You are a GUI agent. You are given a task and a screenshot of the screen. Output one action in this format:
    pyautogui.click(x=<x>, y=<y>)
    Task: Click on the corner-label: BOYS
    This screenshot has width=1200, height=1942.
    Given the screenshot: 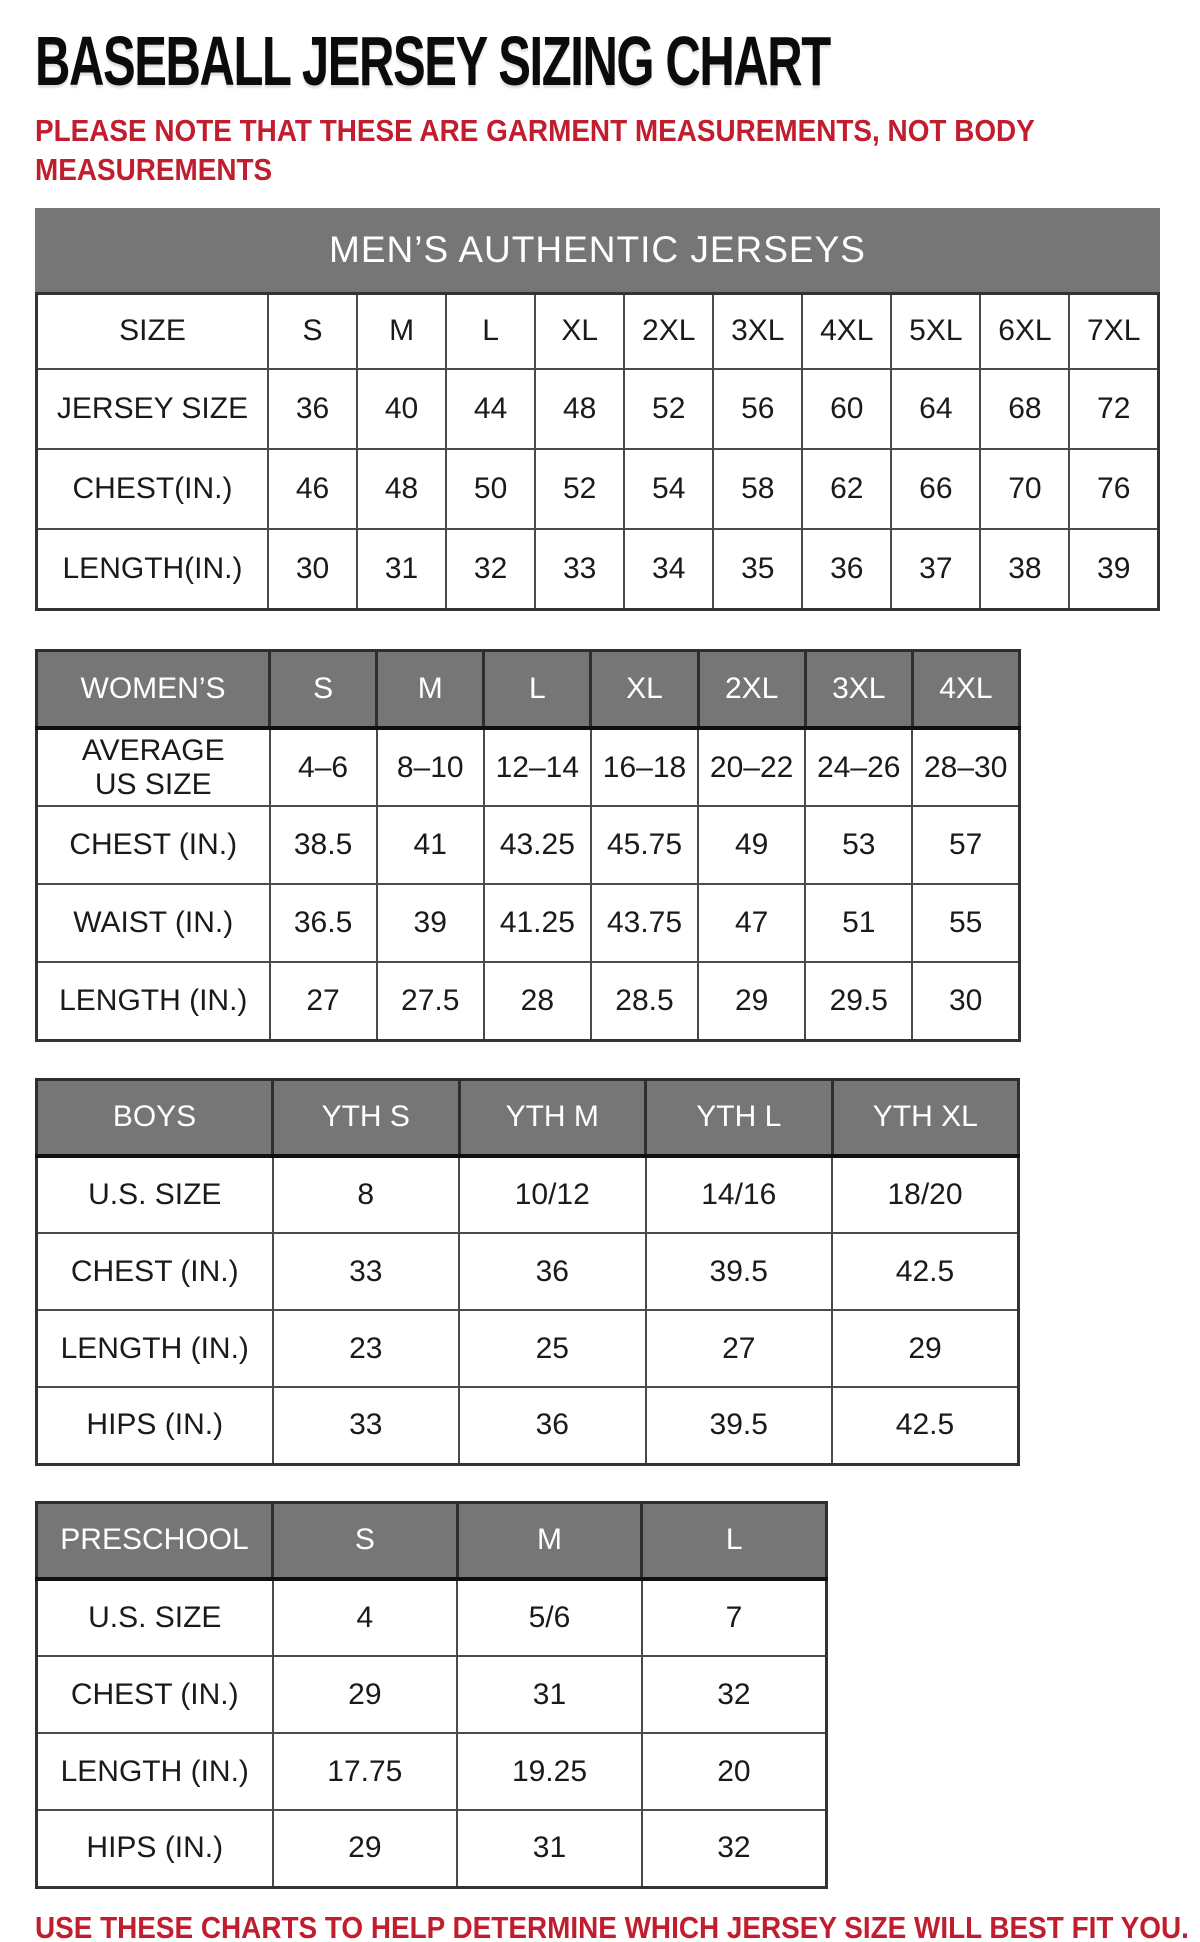 What is the action you would take?
    pyautogui.click(x=154, y=1117)
    